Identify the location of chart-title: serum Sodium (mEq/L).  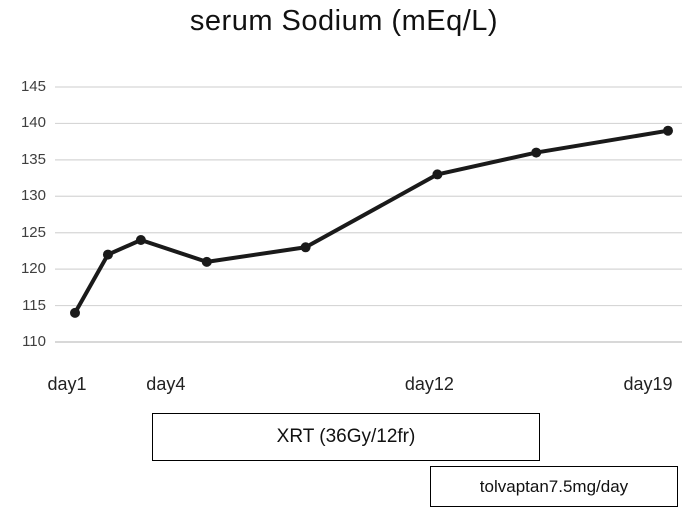
(344, 21).